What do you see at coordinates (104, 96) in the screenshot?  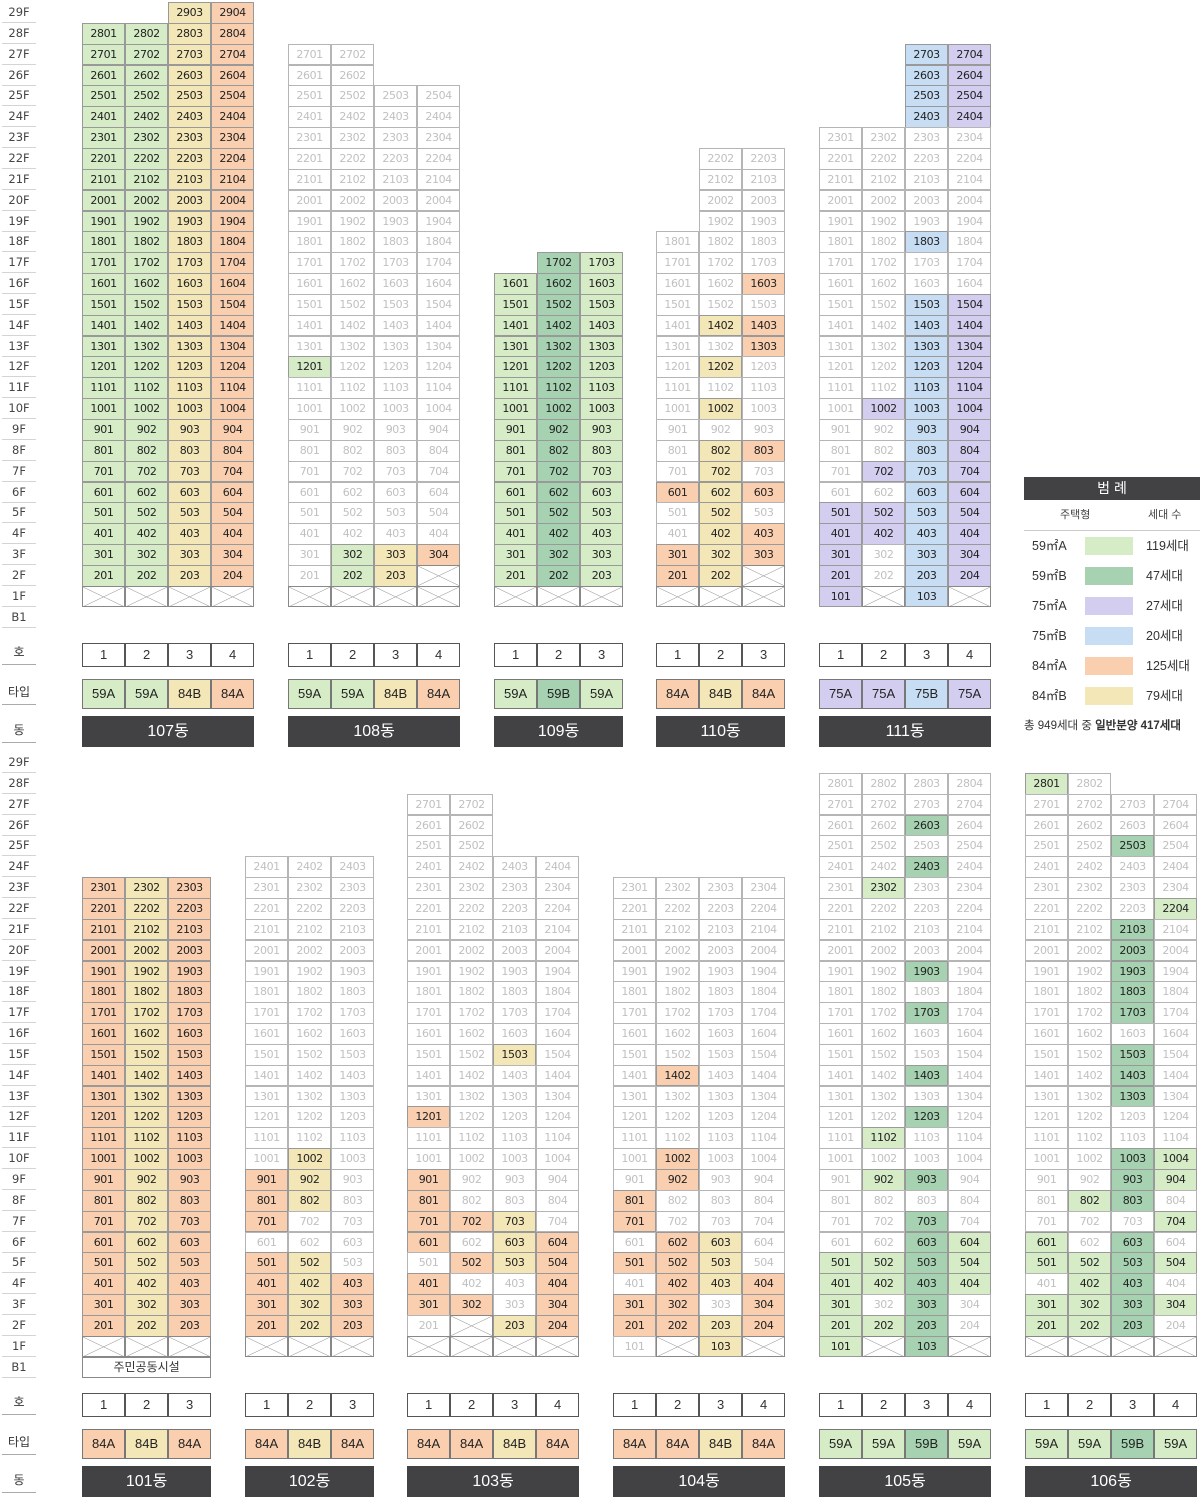 I see `unit-cell: 2501` at bounding box center [104, 96].